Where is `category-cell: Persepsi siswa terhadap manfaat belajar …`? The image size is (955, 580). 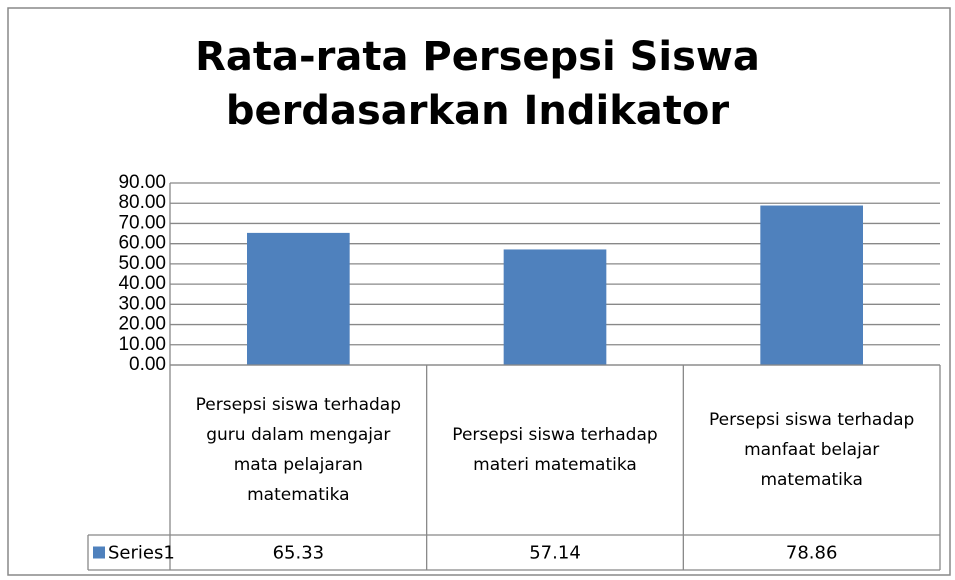
category-cell: Persepsi siswa terhadap manfaat belajar … is located at coordinates (811, 450).